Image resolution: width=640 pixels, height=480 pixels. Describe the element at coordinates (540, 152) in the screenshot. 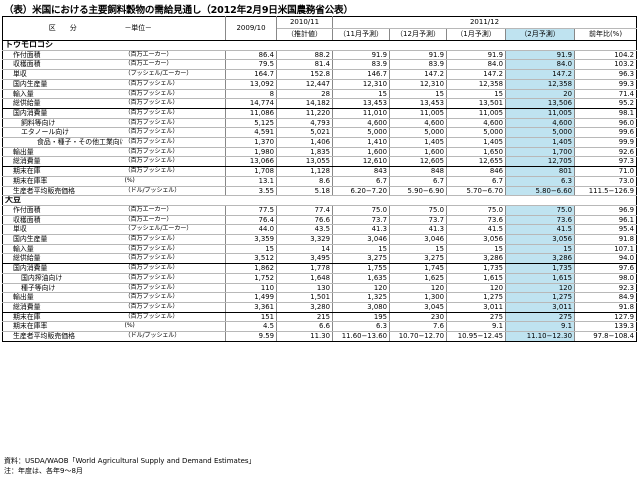

I see `row-value: 1,700` at that location.